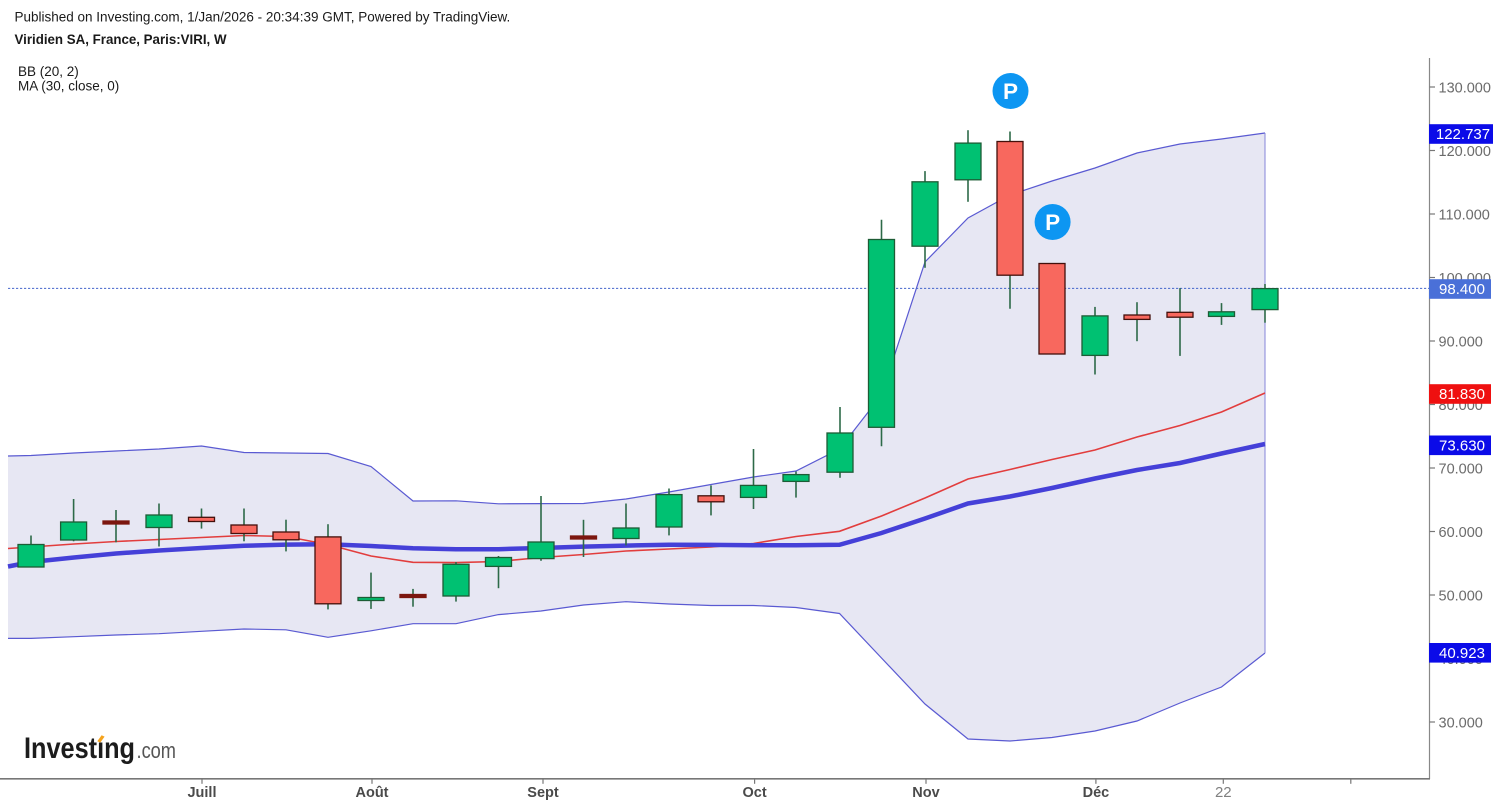  What do you see at coordinates (1463, 134) in the screenshot?
I see `svg-text: 122.737` at bounding box center [1463, 134].